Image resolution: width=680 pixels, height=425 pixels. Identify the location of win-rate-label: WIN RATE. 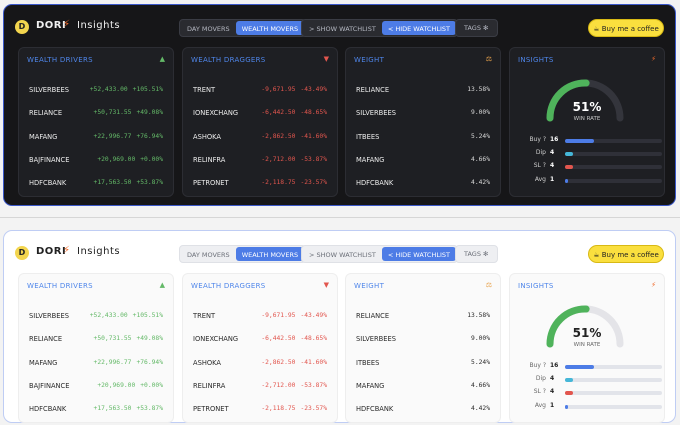
(587, 119).